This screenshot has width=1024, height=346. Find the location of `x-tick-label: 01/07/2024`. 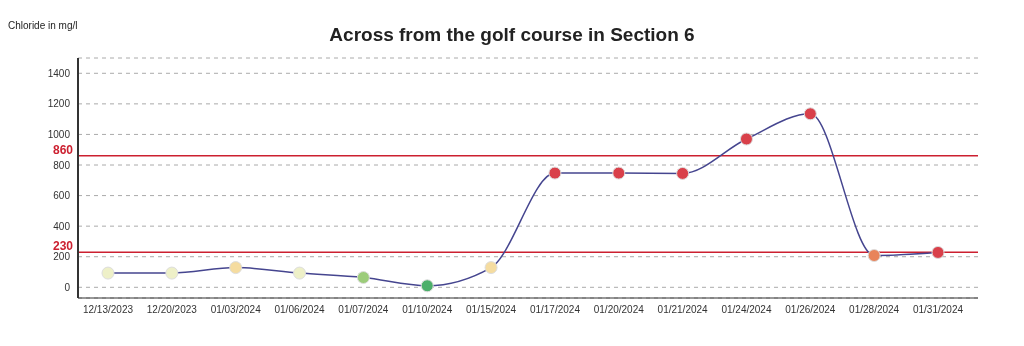

x-tick-label: 01/07/2024 is located at coordinates (363, 310).